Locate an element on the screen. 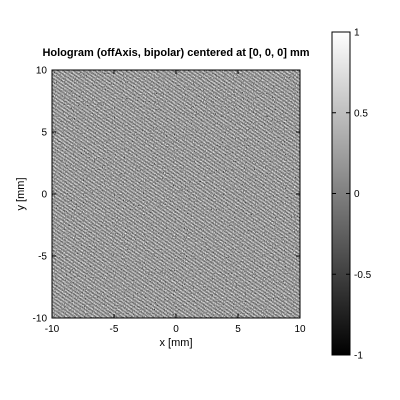  y-tick-label: 10 is located at coordinates (42, 71).